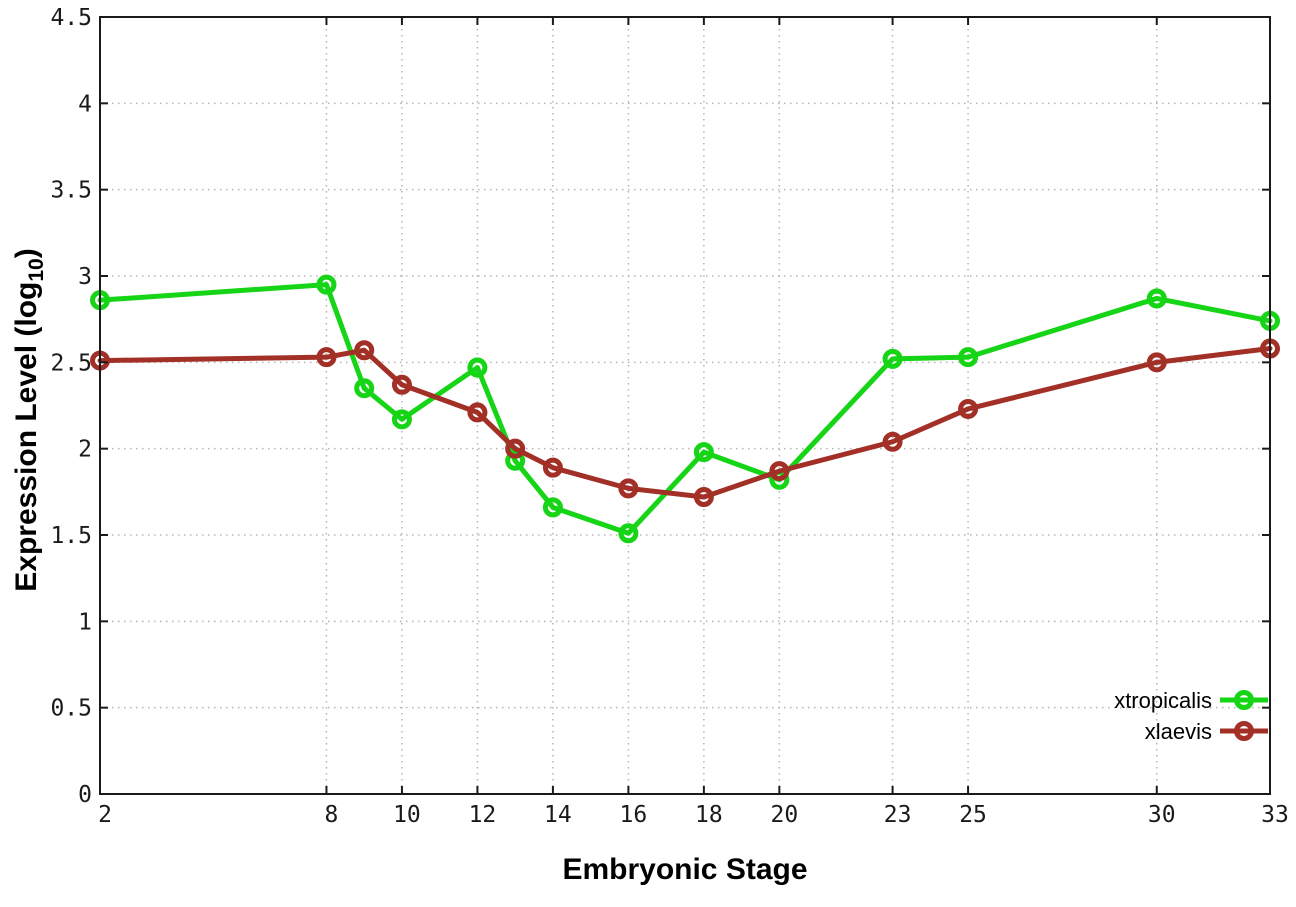 The height and width of the screenshot is (907, 1296). What do you see at coordinates (26, 253) in the screenshot?
I see `y-axis-title-post: )` at bounding box center [26, 253].